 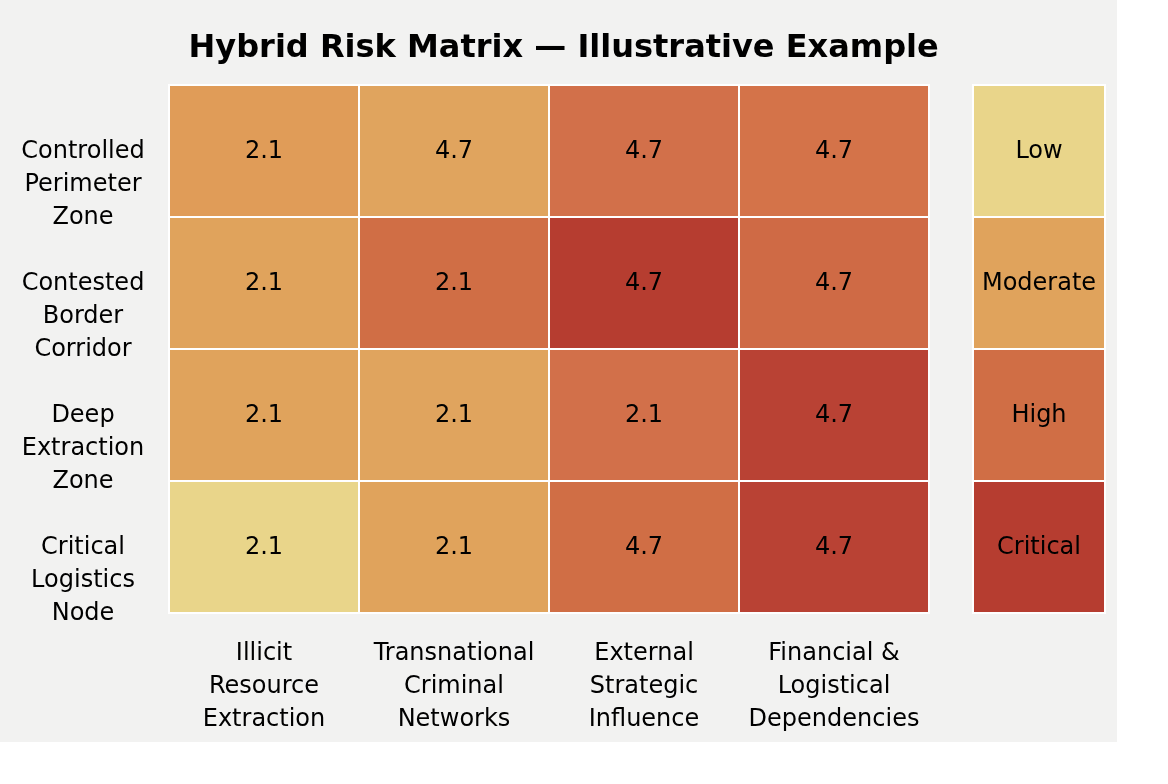 What do you see at coordinates (644, 685) in the screenshot?
I see `x-tick-label: External Strategic Influence` at bounding box center [644, 685].